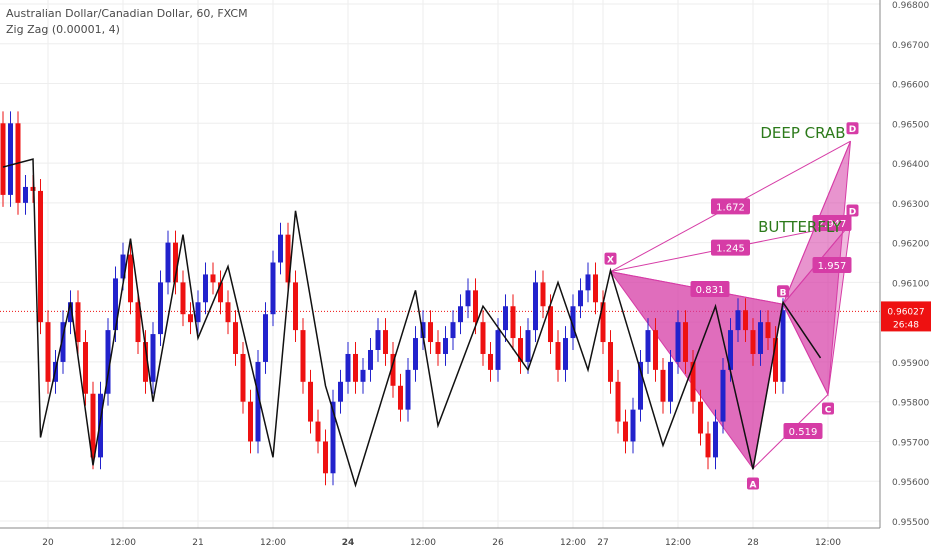 Image resolution: width=932 pixels, height=554 pixels. What do you see at coordinates (910, 245) in the screenshot?
I see `y-tick-label: 0.96200` at bounding box center [910, 245].